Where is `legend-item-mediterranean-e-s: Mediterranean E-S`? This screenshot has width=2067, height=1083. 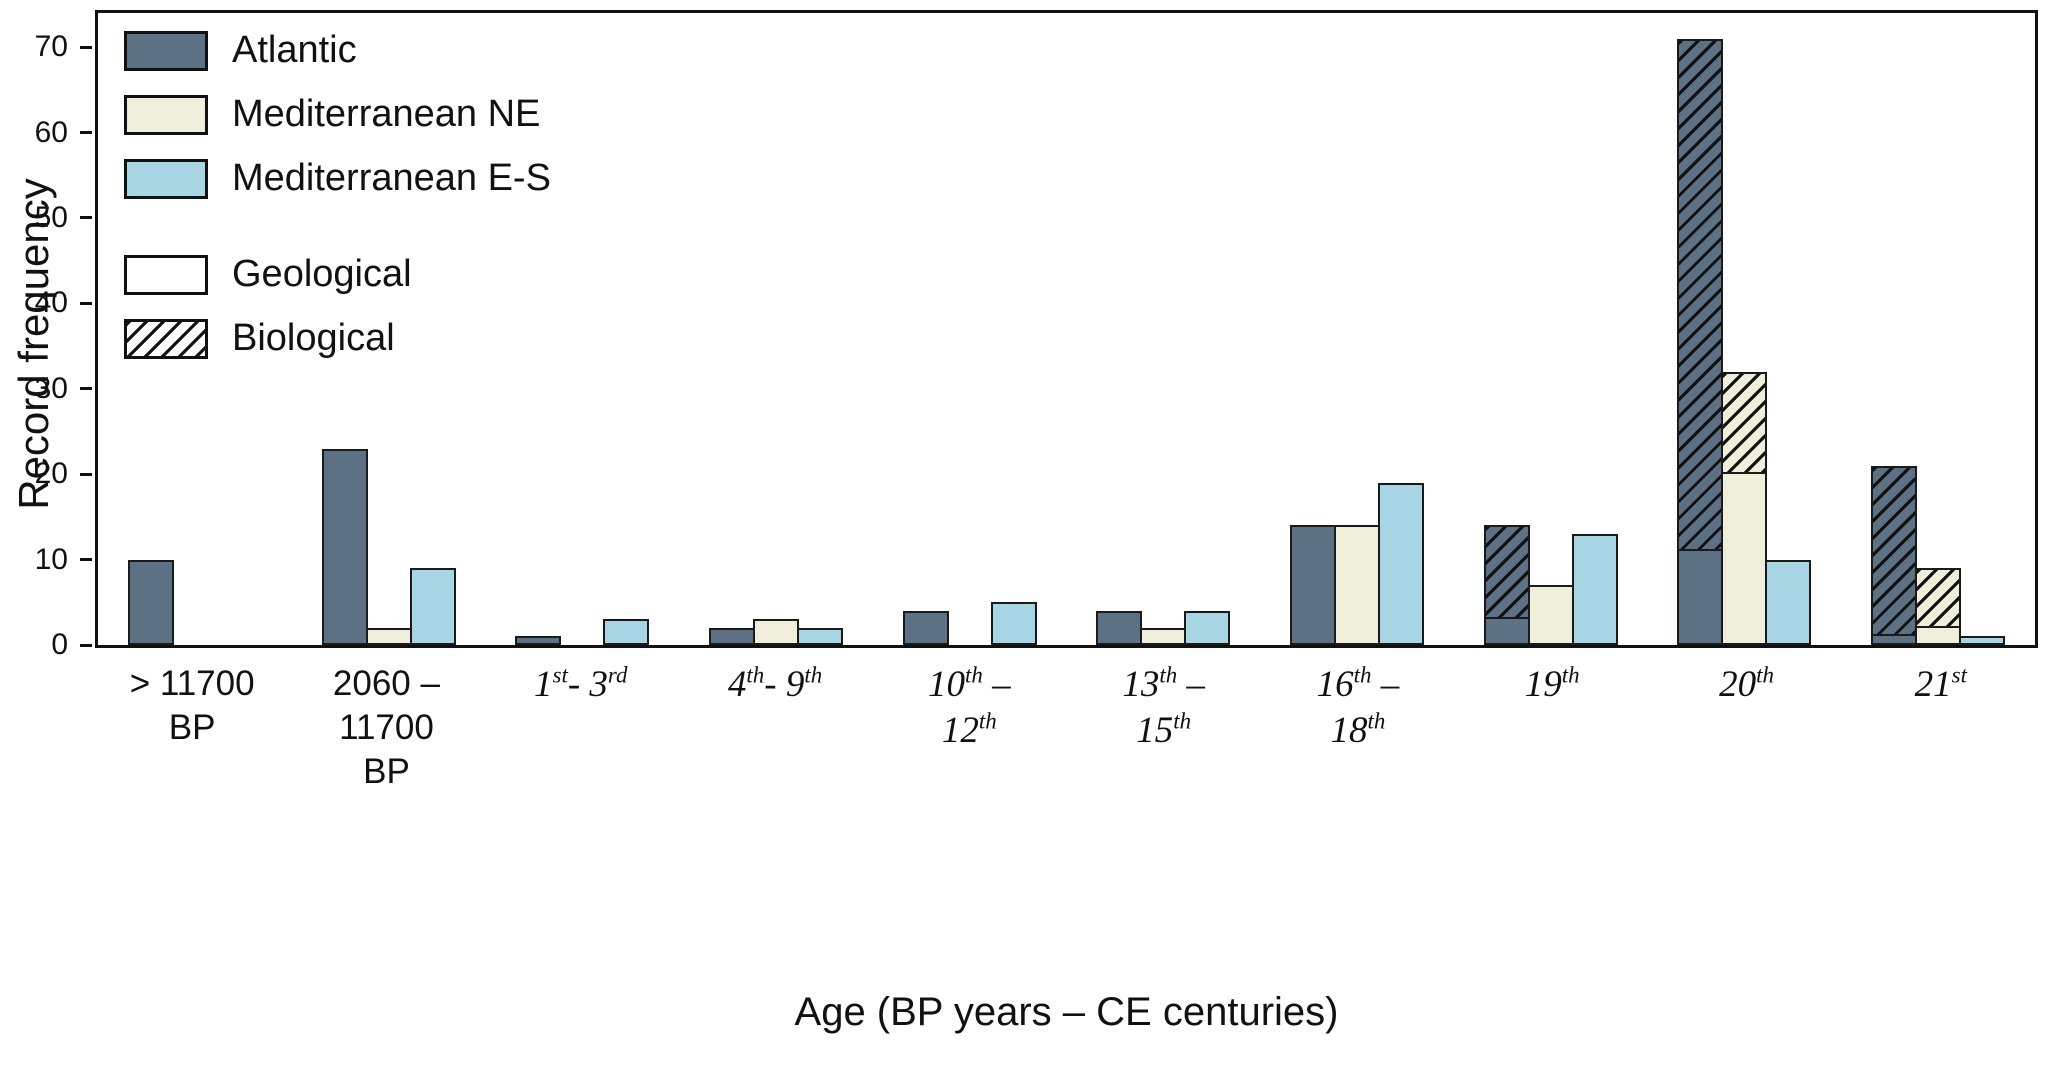
legend-item-mediterranean-e-s: Mediterranean E-S is located at coordinates (337, 178).